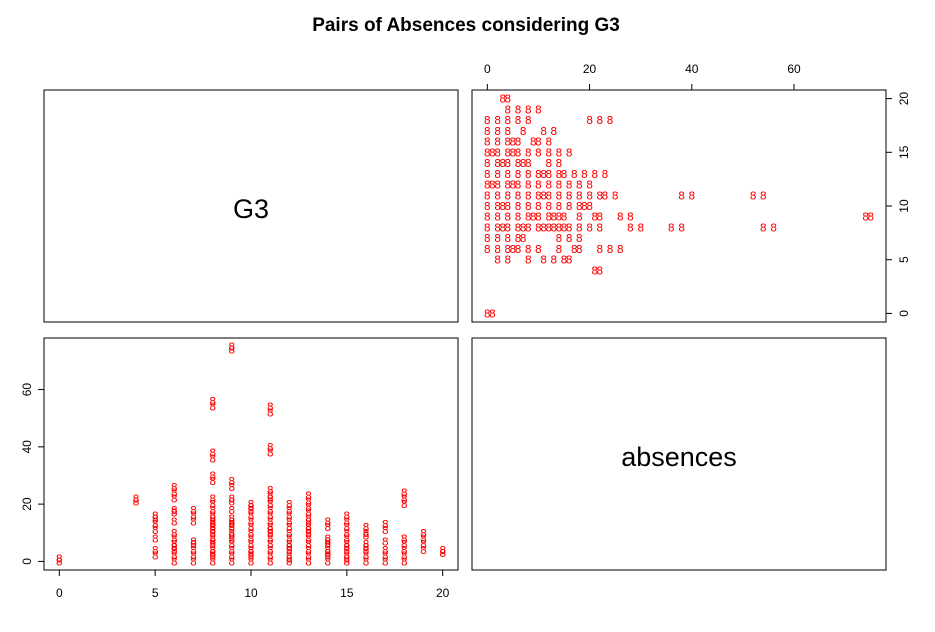 Image resolution: width=935 pixels, height=632 pixels. Describe the element at coordinates (32, 474) in the screenshot. I see `y-axis-absences-left: 0 20 40 60` at that location.